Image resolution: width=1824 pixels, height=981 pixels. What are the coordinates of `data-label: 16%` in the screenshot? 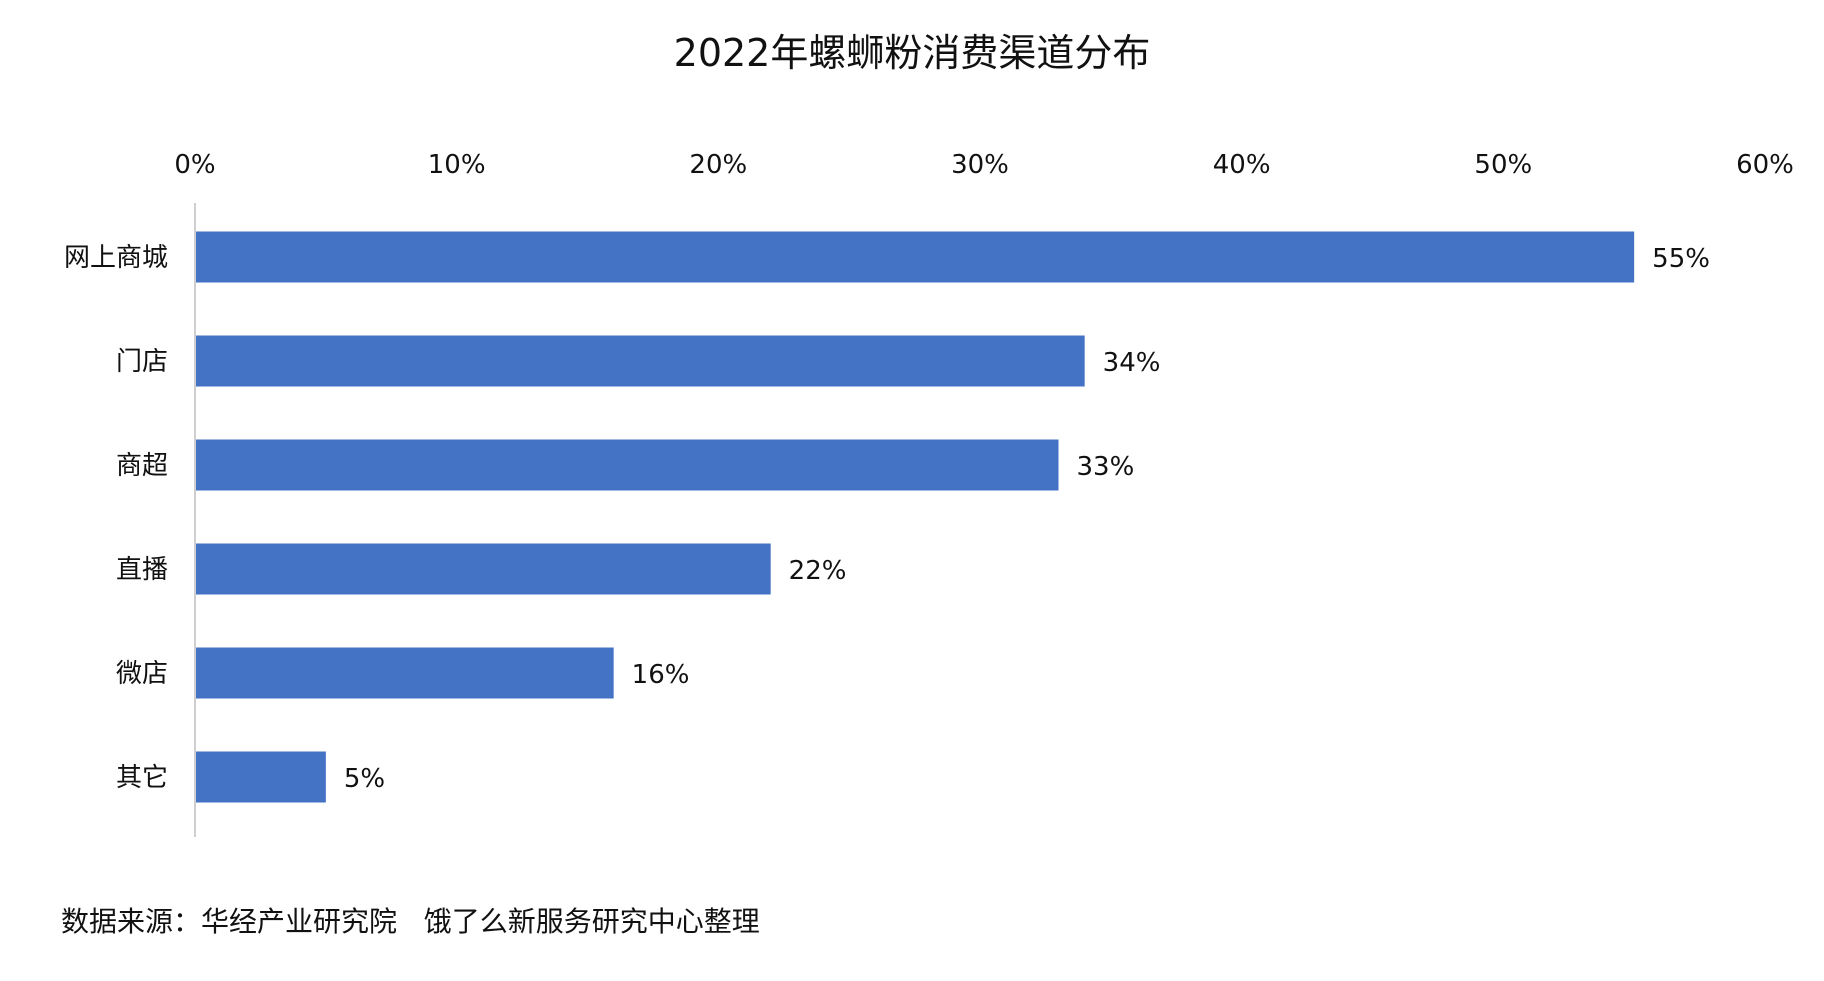 It's located at (661, 675).